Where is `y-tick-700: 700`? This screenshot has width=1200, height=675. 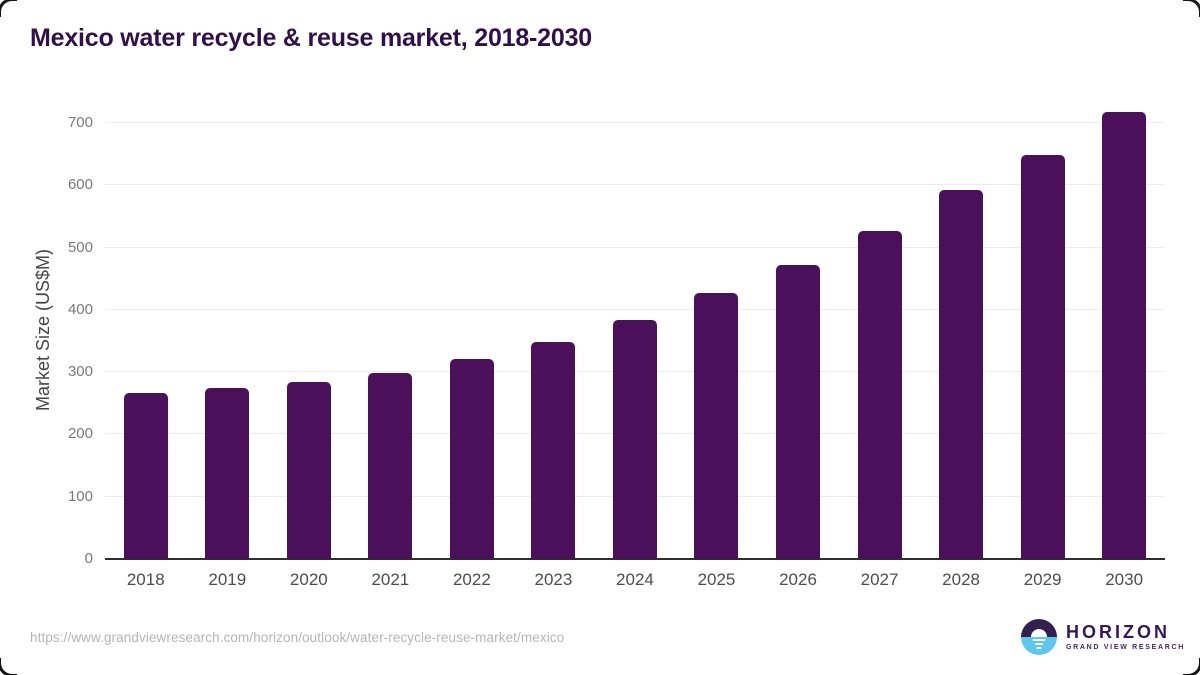 y-tick-700: 700 is located at coordinates (80, 122).